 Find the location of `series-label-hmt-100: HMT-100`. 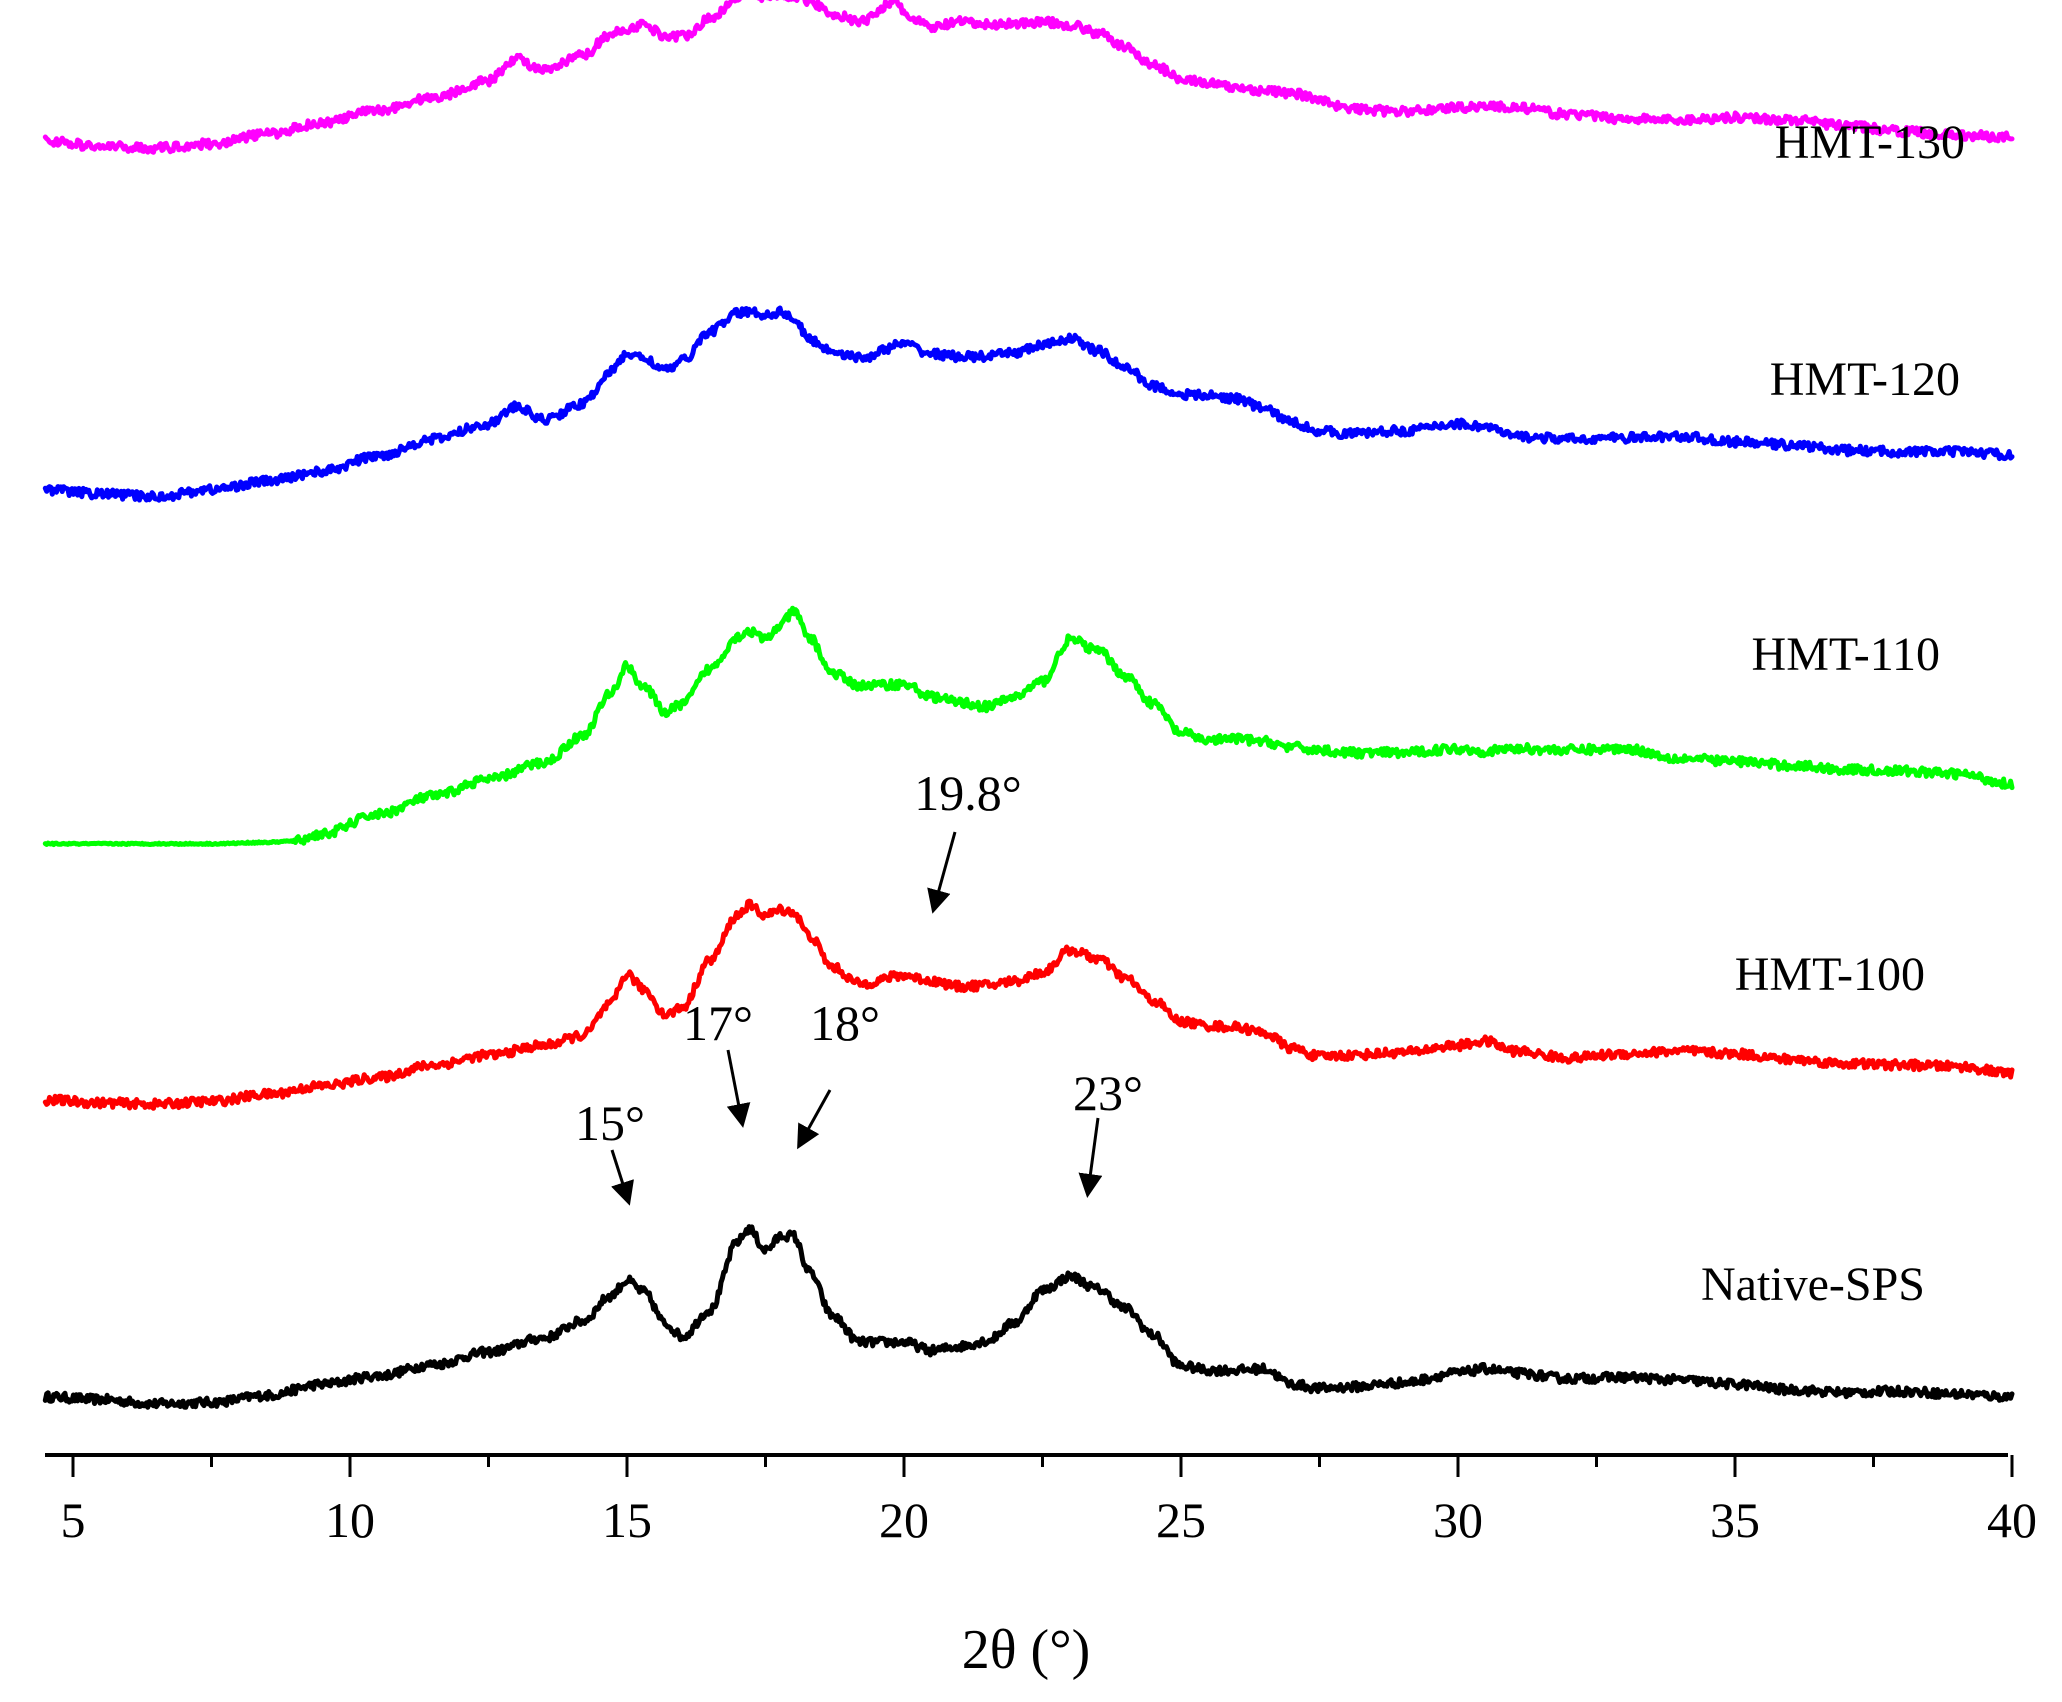

series-label-hmt-100: HMT-100 is located at coordinates (1830, 974).